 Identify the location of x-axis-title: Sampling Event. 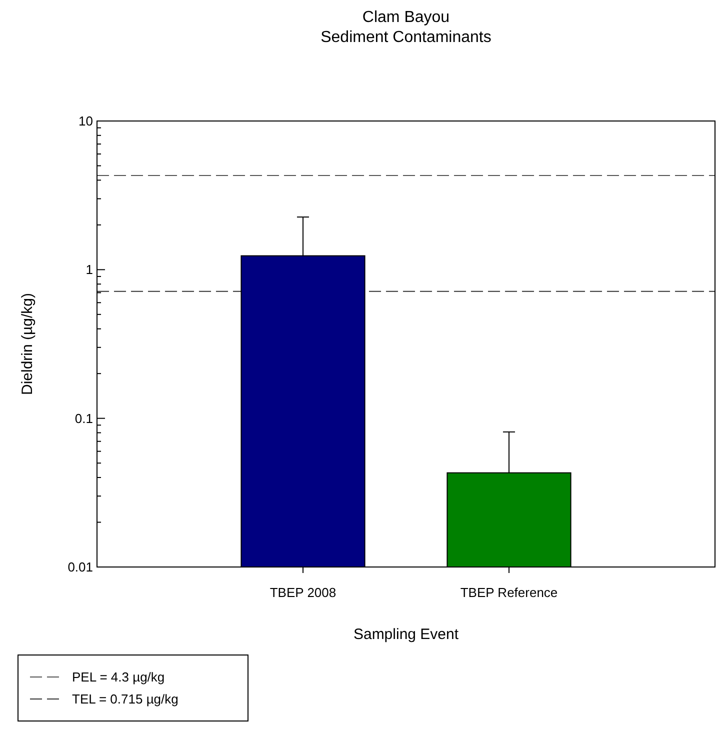
(406, 634).